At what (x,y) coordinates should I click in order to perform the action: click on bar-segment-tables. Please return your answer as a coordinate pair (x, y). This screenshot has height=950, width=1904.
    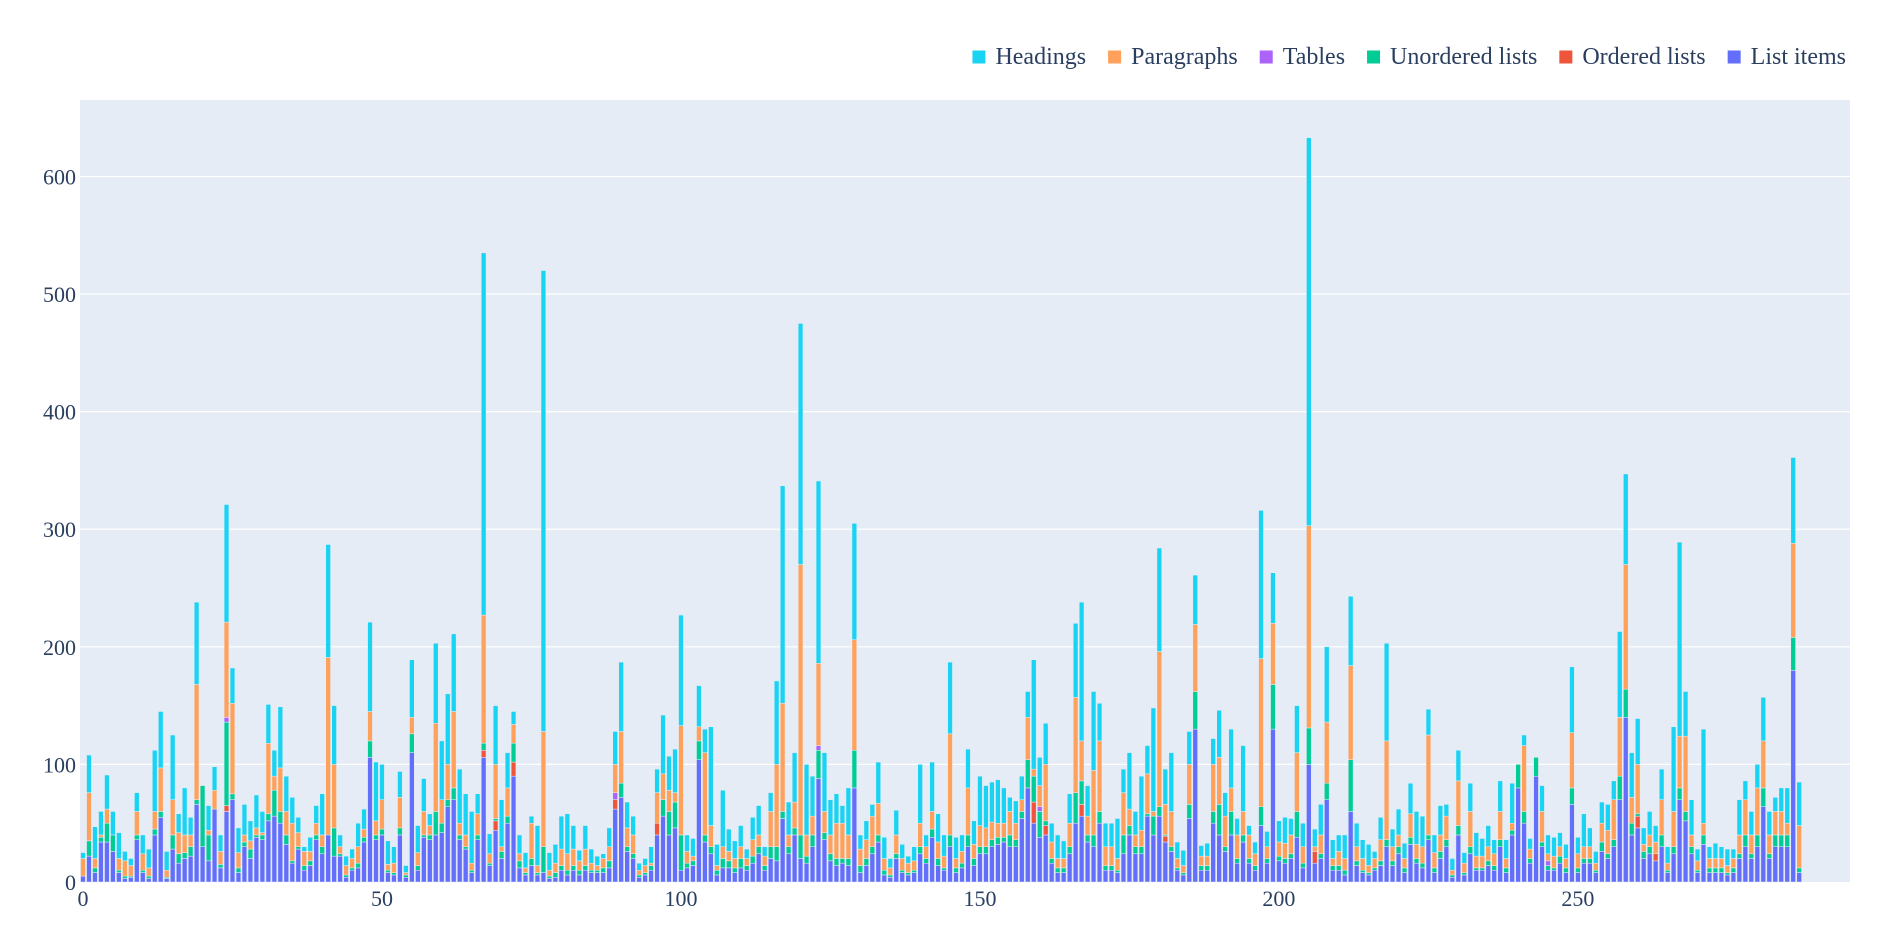
    Looking at the image, I should click on (226, 720).